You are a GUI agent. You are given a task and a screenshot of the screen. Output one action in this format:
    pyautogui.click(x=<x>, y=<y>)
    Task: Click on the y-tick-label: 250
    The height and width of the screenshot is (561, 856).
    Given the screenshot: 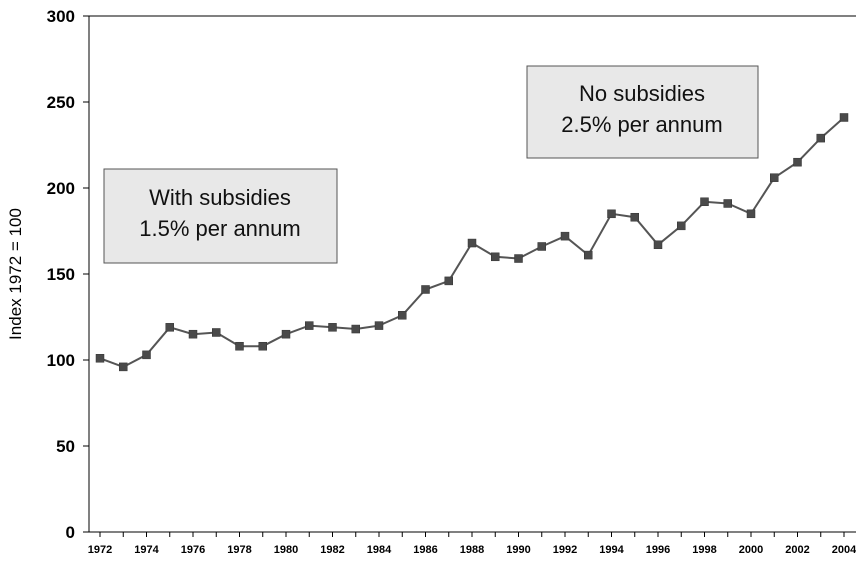 What is the action you would take?
    pyautogui.click(x=61, y=102)
    